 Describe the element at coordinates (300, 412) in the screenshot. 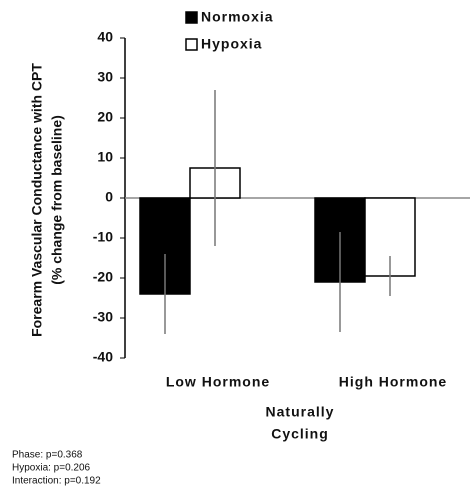

I see `x-axis-label: Naturally` at that location.